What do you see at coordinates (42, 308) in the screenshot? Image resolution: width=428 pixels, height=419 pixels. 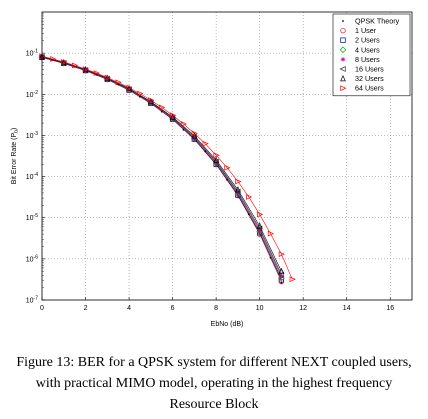 I see `x-tick-label: 0` at bounding box center [42, 308].